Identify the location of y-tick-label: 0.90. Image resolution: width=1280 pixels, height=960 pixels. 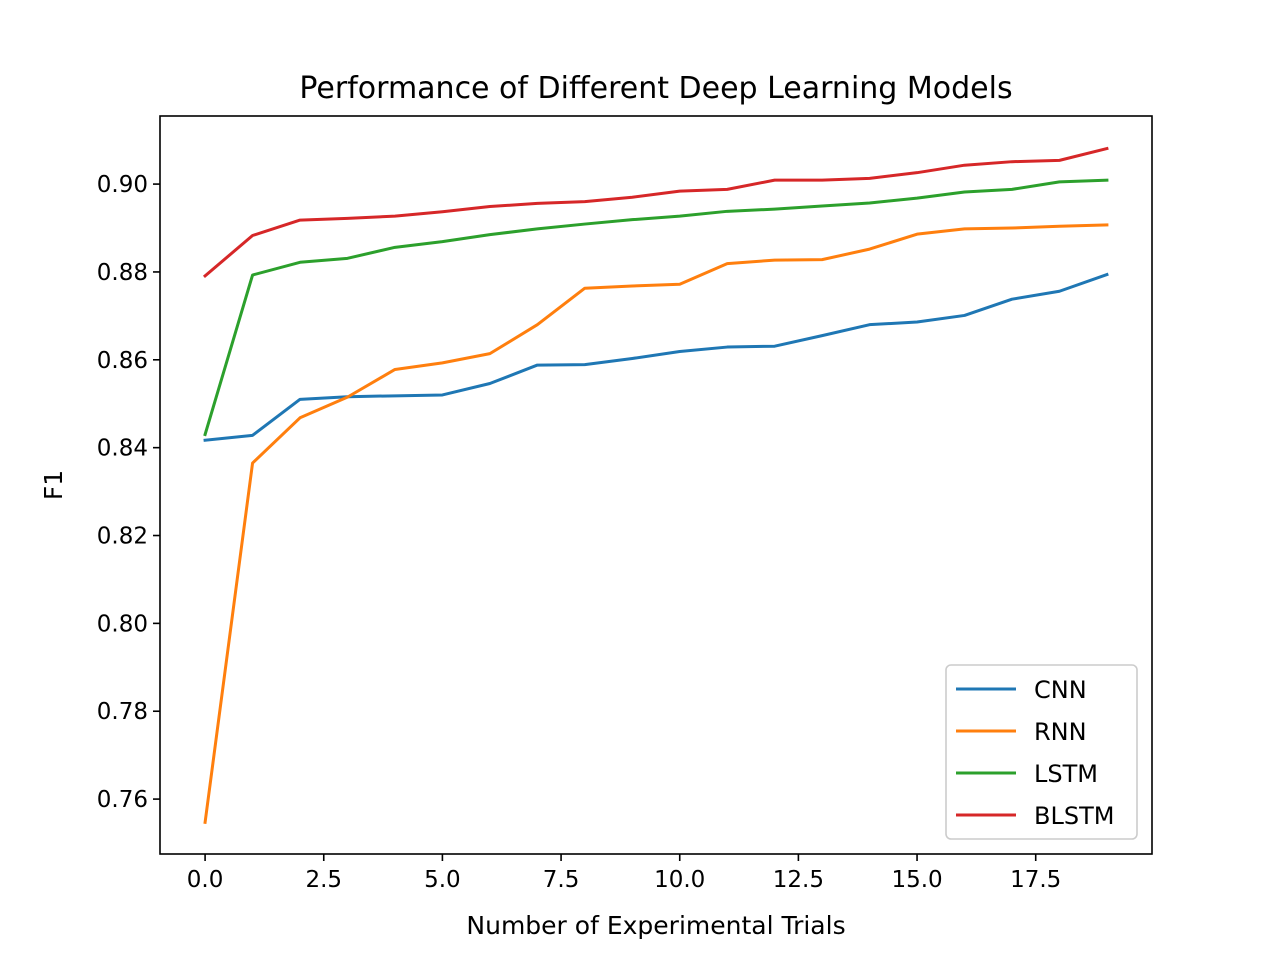
(122, 185).